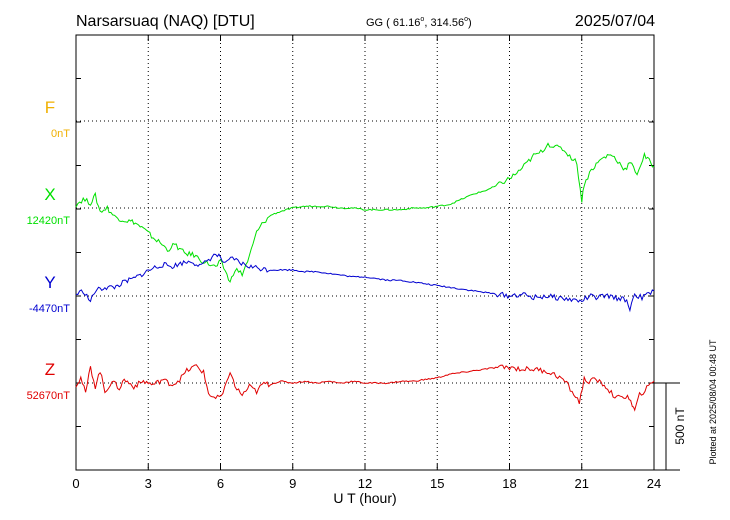 The image size is (730, 520). Describe the element at coordinates (654, 483) in the screenshot. I see `x-tick-label: 24` at that location.